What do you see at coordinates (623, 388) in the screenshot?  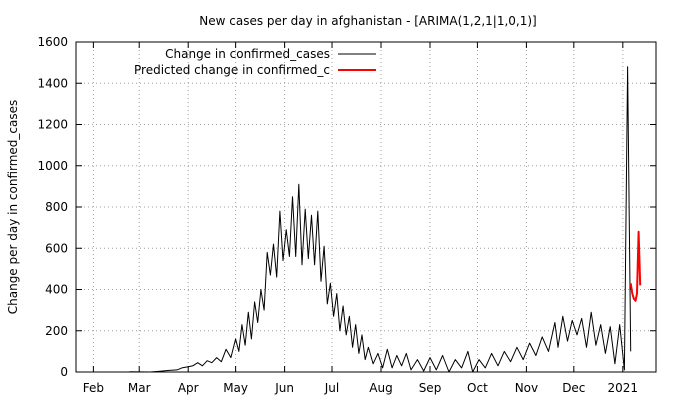 I see `x-tick-label: 2021` at bounding box center [623, 388].